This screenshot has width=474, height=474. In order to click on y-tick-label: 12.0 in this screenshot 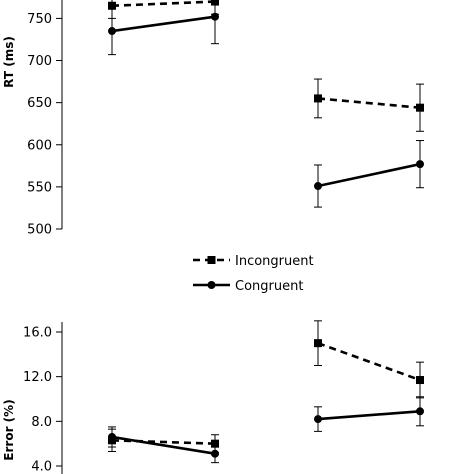, I will do `click(37, 377)`.